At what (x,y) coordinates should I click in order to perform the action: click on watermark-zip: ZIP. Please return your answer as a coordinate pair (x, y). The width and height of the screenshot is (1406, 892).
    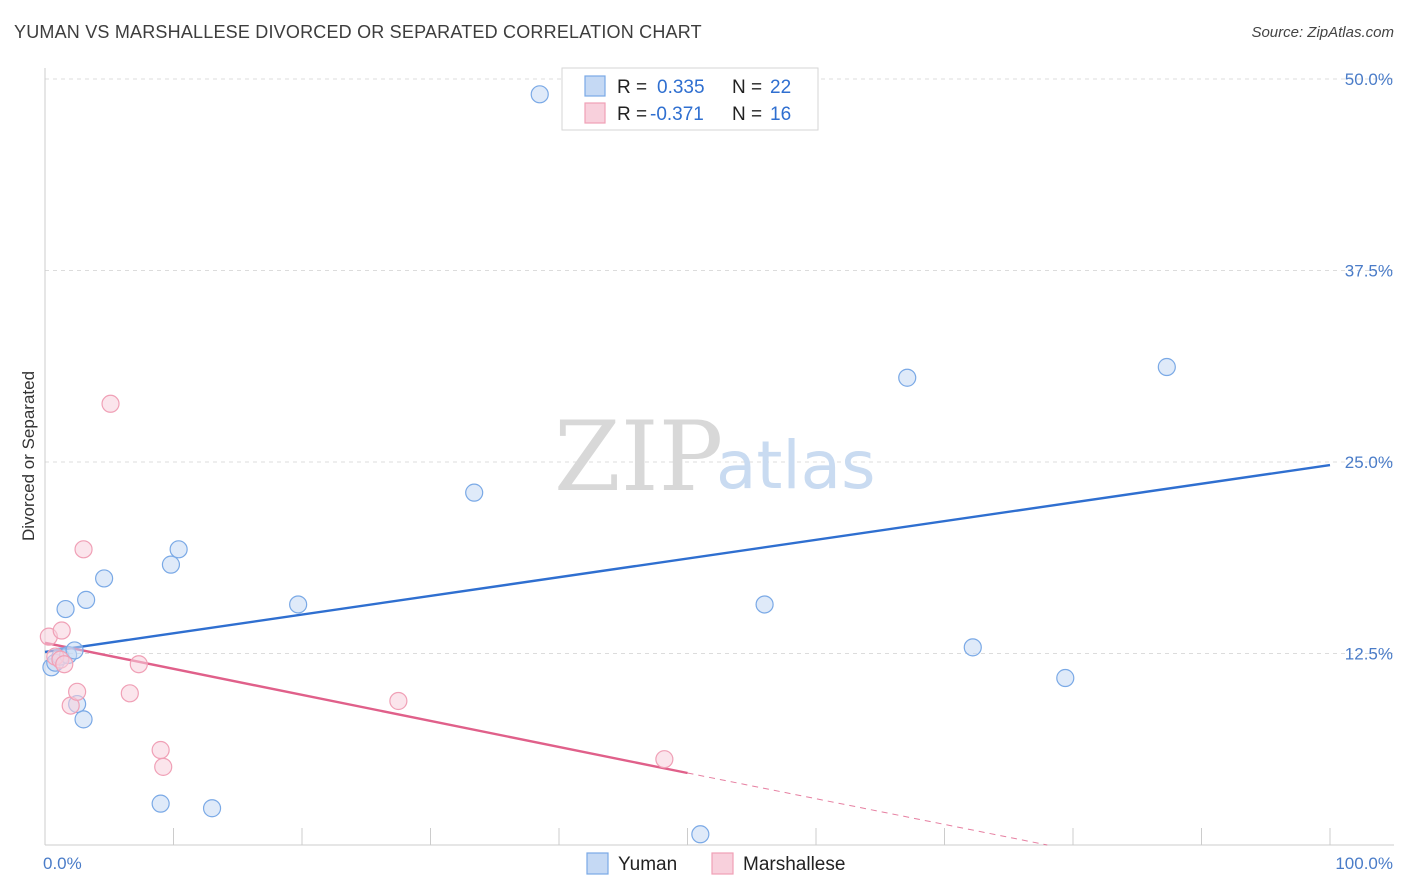
    Looking at the image, I should click on (638, 457).